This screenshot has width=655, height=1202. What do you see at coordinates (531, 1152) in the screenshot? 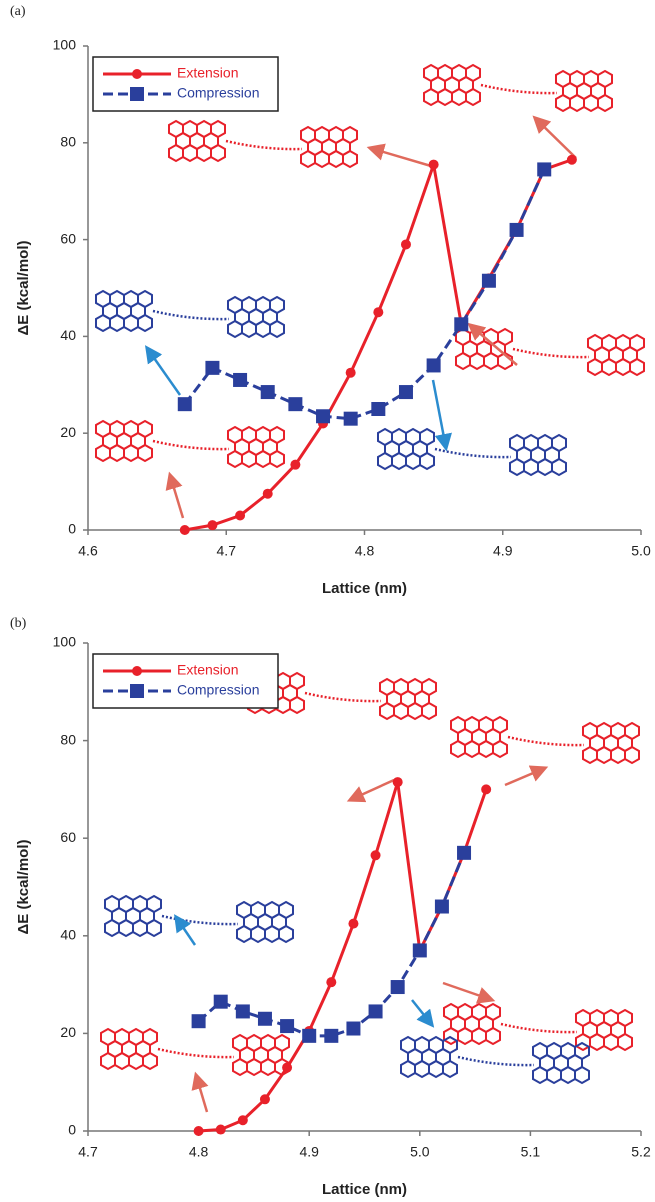
I see `x-tick-label: 5.1` at bounding box center [531, 1152].